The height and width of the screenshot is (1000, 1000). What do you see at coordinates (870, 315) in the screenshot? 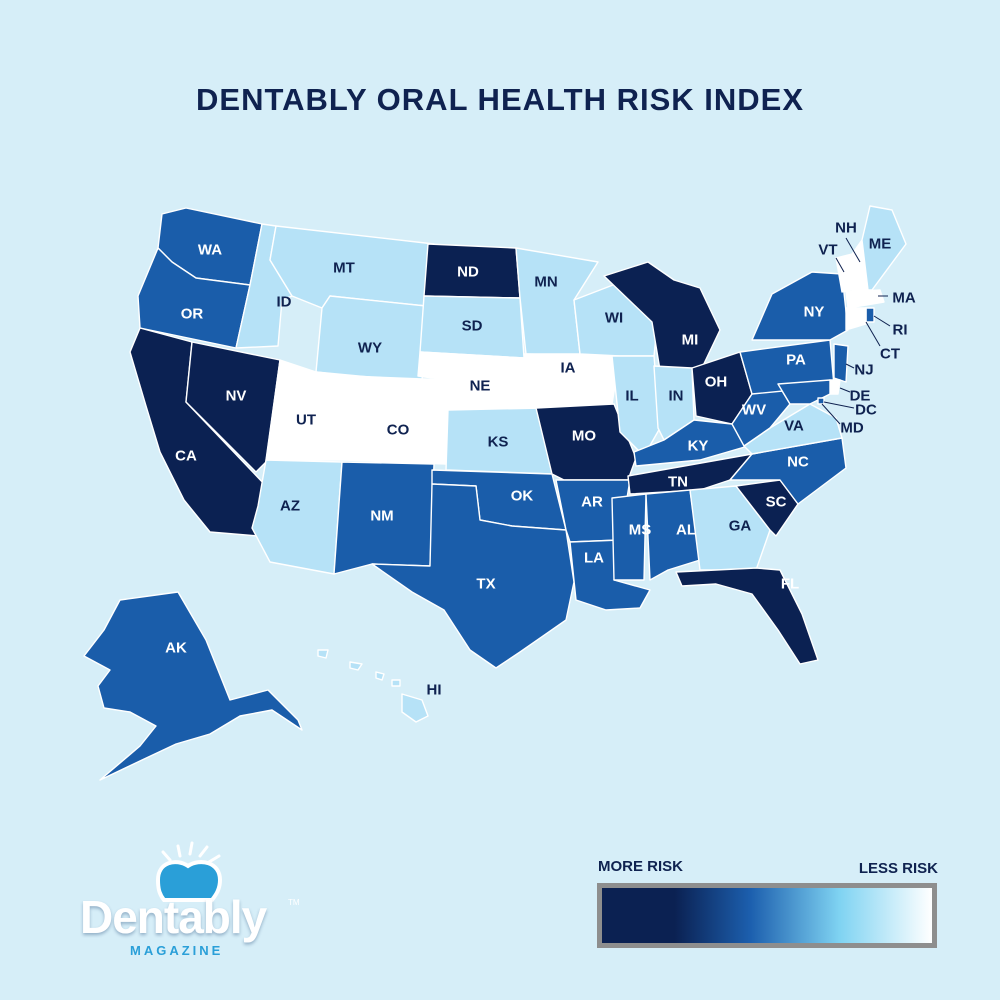
I see `state-ri` at bounding box center [870, 315].